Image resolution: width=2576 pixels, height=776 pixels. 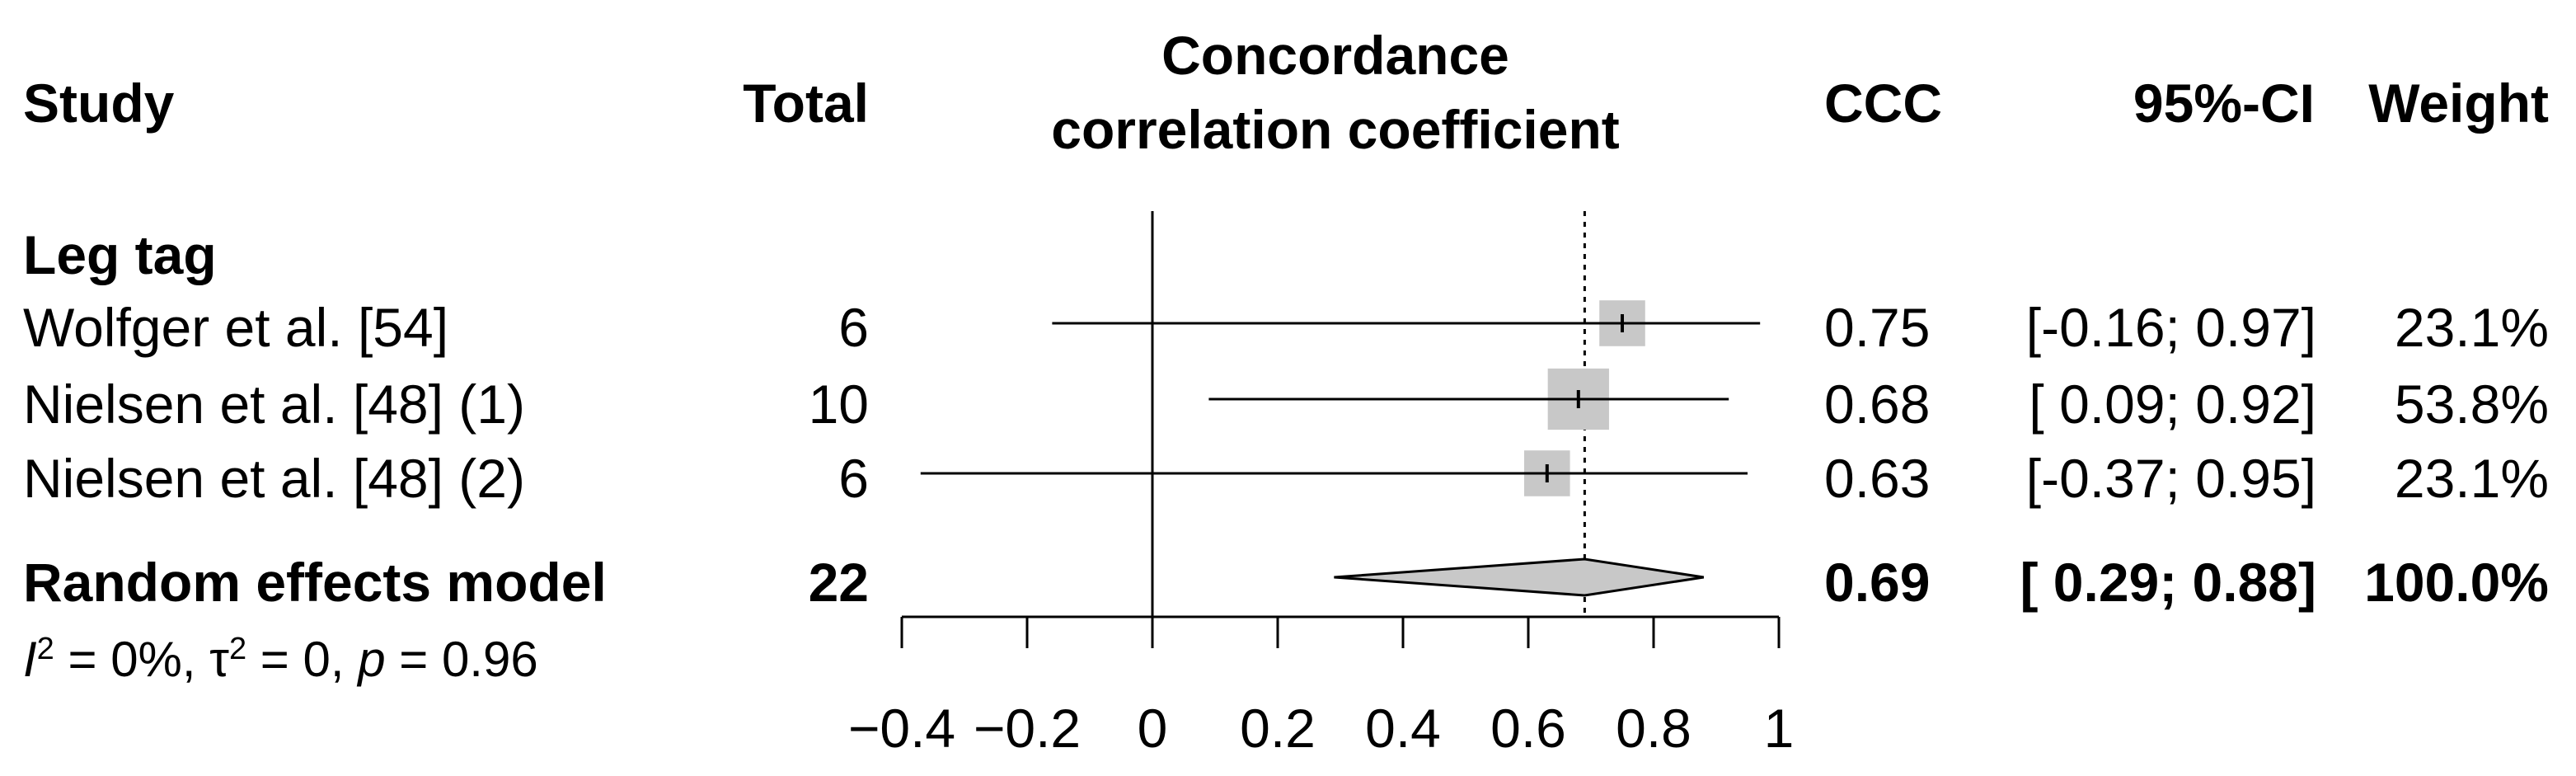 I want to click on p-value: = 0.96, so click(x=462, y=659).